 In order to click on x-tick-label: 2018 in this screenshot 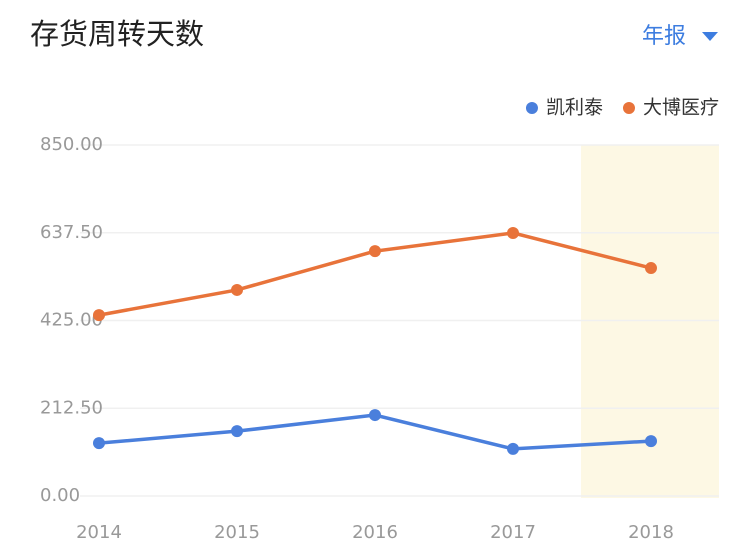, I will do `click(651, 532)`.